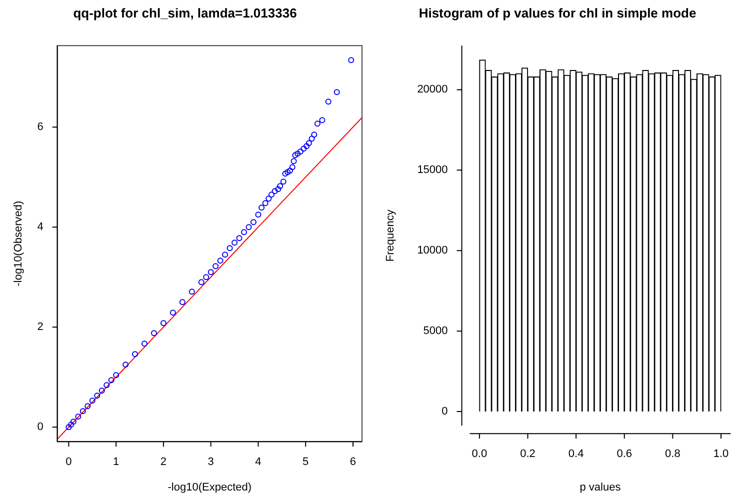 Image resolution: width=745 pixels, height=502 pixels. I want to click on y-tick-label: 5000, so click(435, 331).